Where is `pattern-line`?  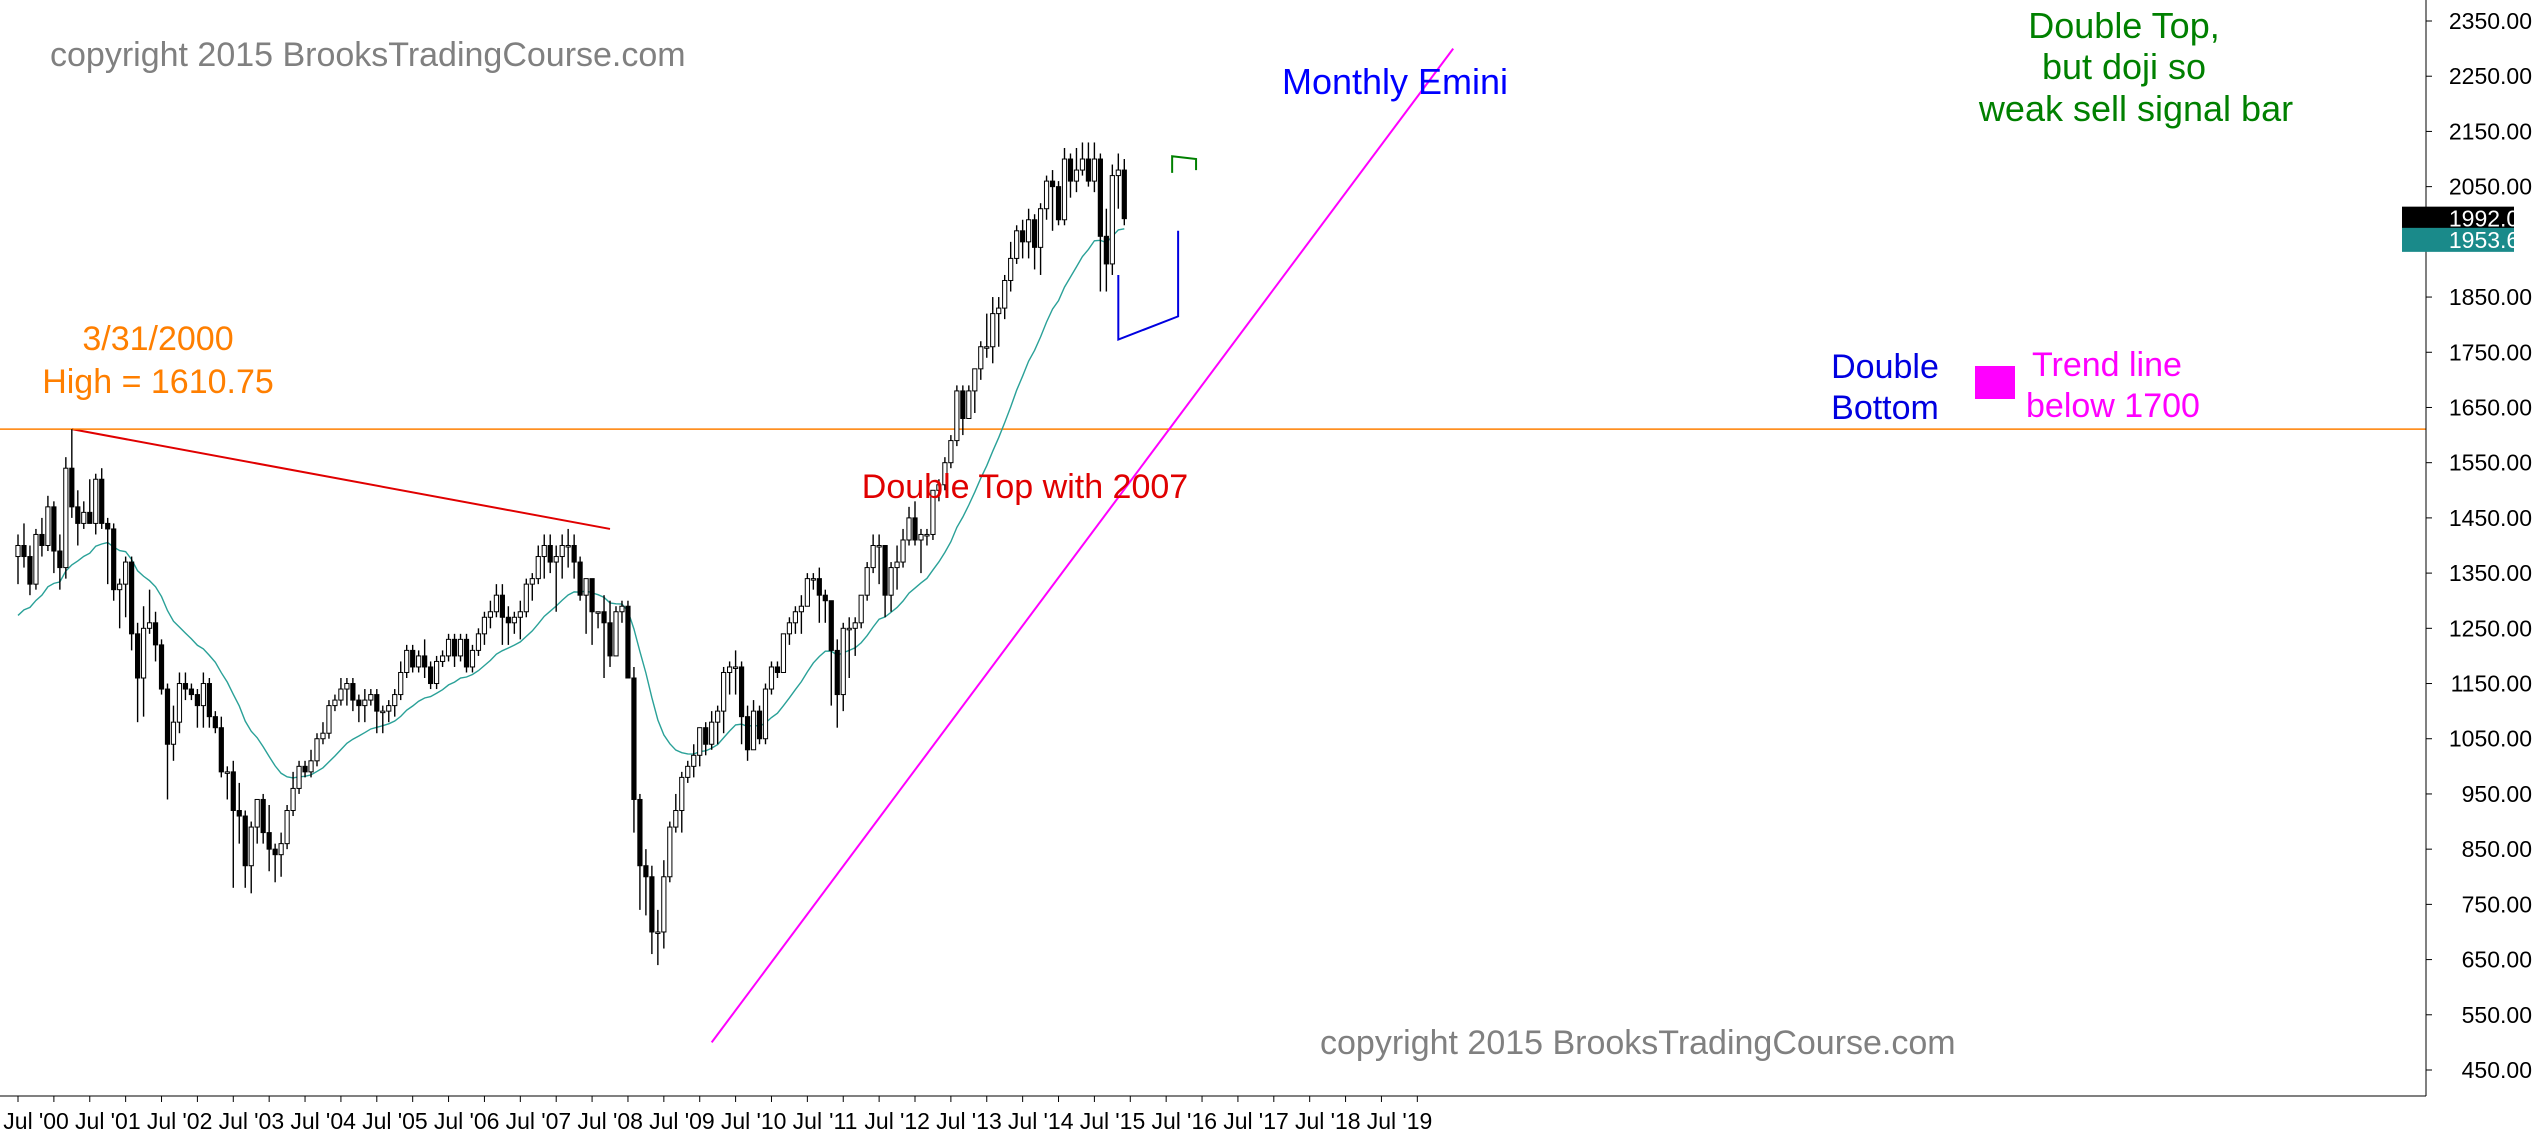 pattern-line is located at coordinates (1184, 164).